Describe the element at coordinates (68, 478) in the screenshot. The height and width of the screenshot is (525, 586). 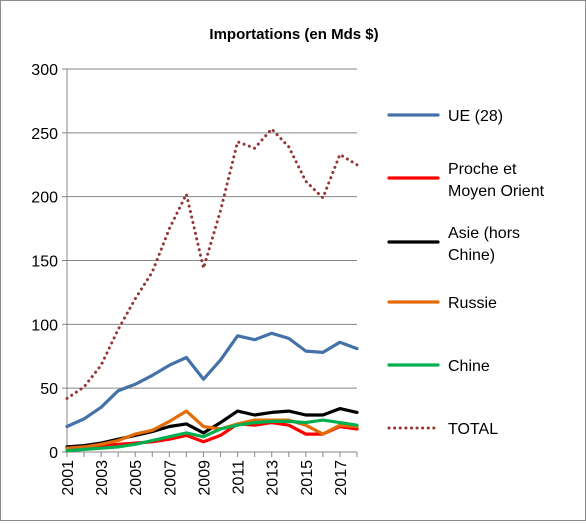
I see `x-tick-label: 2001` at that location.